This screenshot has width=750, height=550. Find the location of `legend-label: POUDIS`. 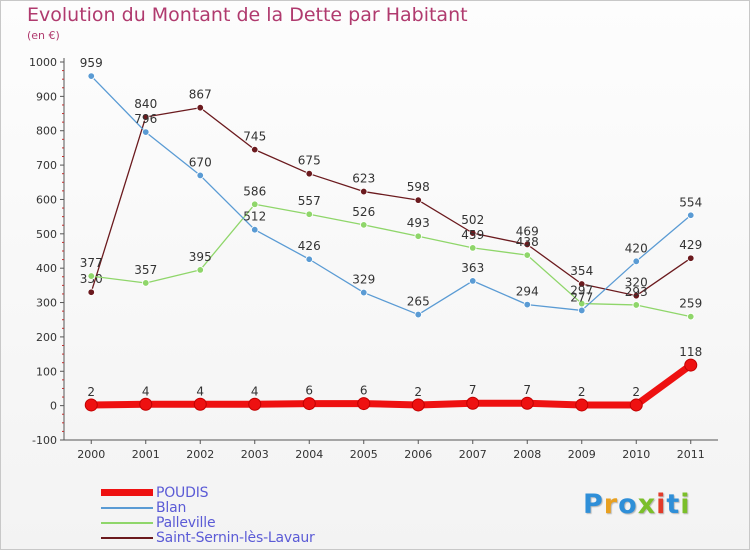

legend-label: POUDIS is located at coordinates (182, 492).